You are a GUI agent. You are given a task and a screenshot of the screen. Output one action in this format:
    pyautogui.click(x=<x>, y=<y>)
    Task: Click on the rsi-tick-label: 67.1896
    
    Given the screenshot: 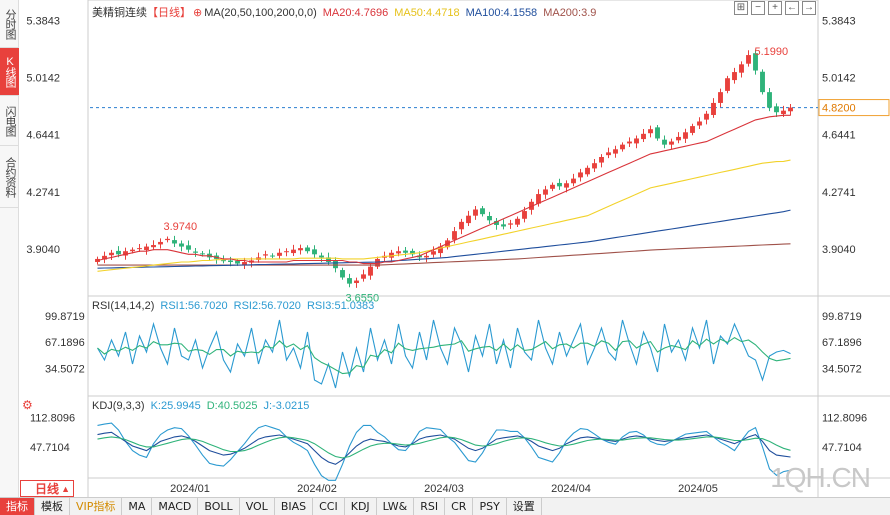 What is the action you would take?
    pyautogui.click(x=842, y=343)
    